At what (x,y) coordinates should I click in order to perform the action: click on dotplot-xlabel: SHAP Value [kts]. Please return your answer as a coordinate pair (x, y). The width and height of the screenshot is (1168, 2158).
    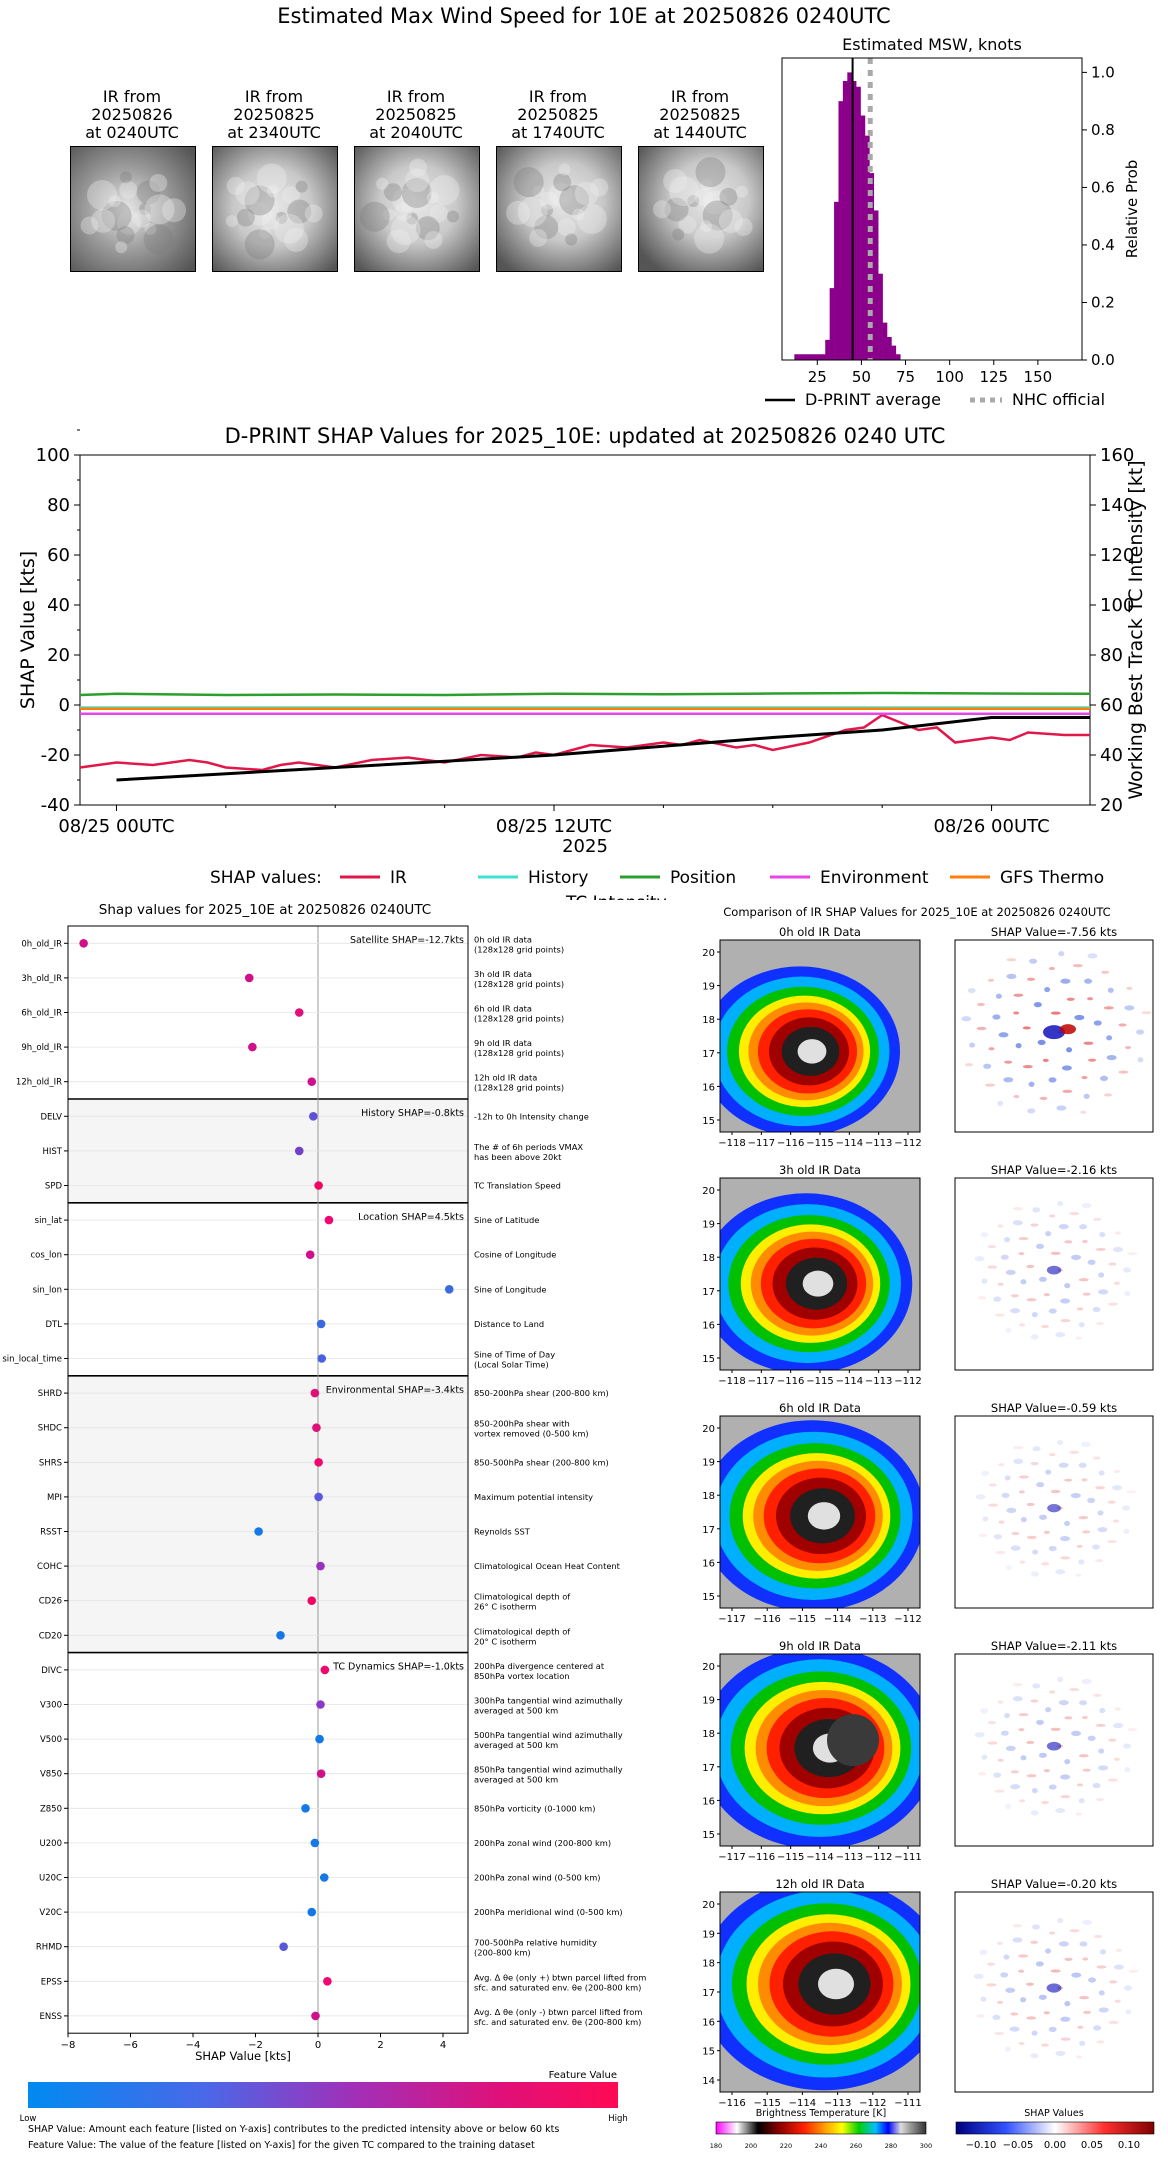
    Looking at the image, I should click on (243, 2056).